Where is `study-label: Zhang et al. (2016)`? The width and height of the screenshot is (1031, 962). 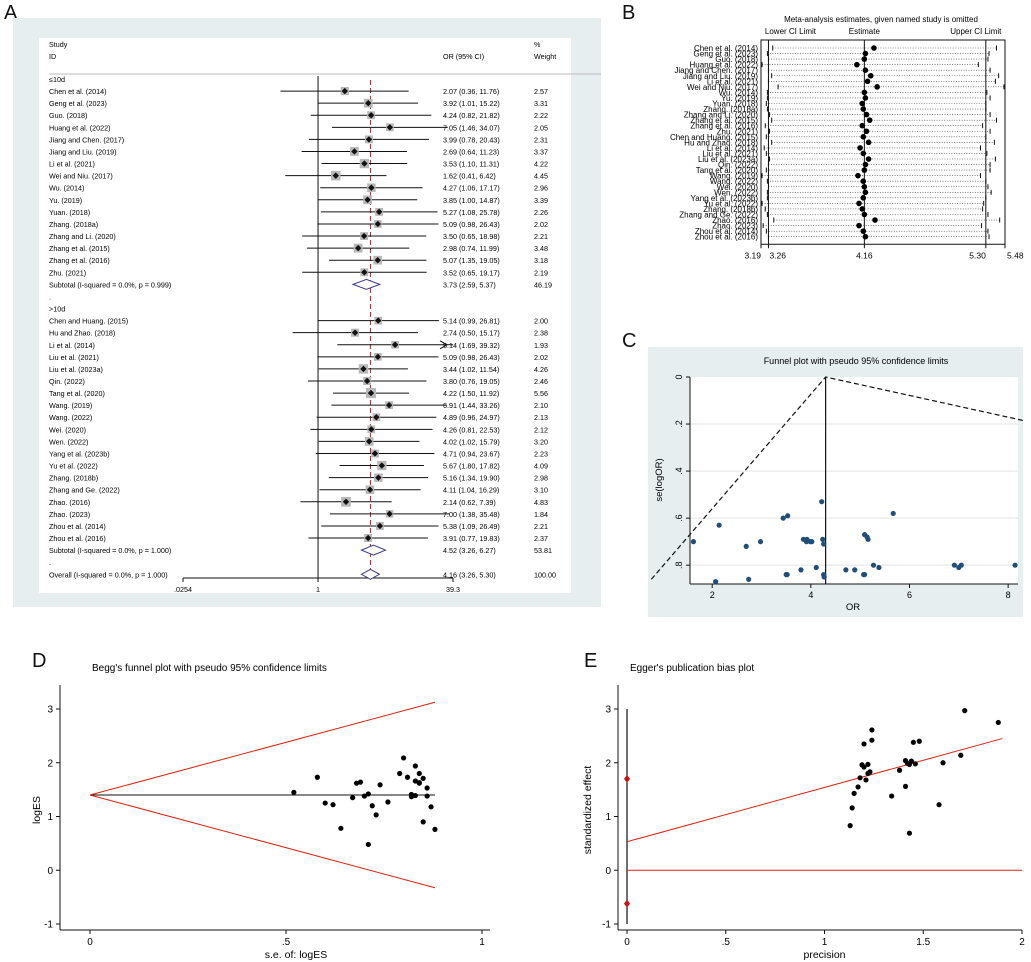
study-label: Zhang et al. (2016) is located at coordinates (79, 260).